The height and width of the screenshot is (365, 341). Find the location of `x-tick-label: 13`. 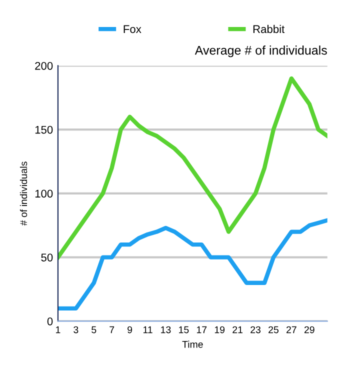

x-tick-label: 13 is located at coordinates (166, 330).